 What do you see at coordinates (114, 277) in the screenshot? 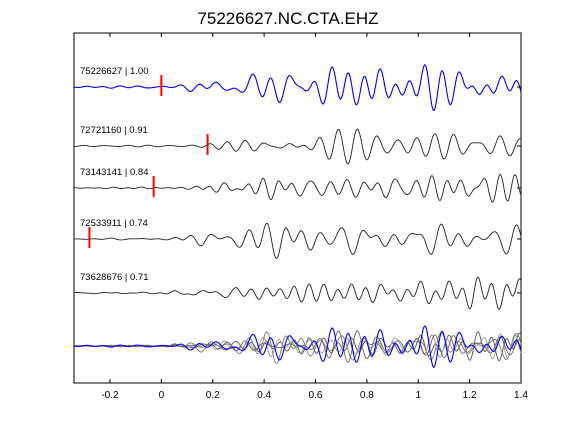
I see `trace-label: 73628676 | 0.71` at bounding box center [114, 277].